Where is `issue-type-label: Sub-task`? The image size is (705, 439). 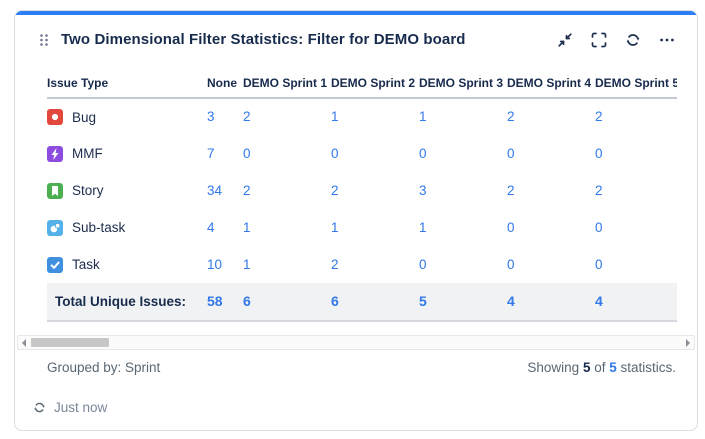 issue-type-label: Sub-task is located at coordinates (99, 227).